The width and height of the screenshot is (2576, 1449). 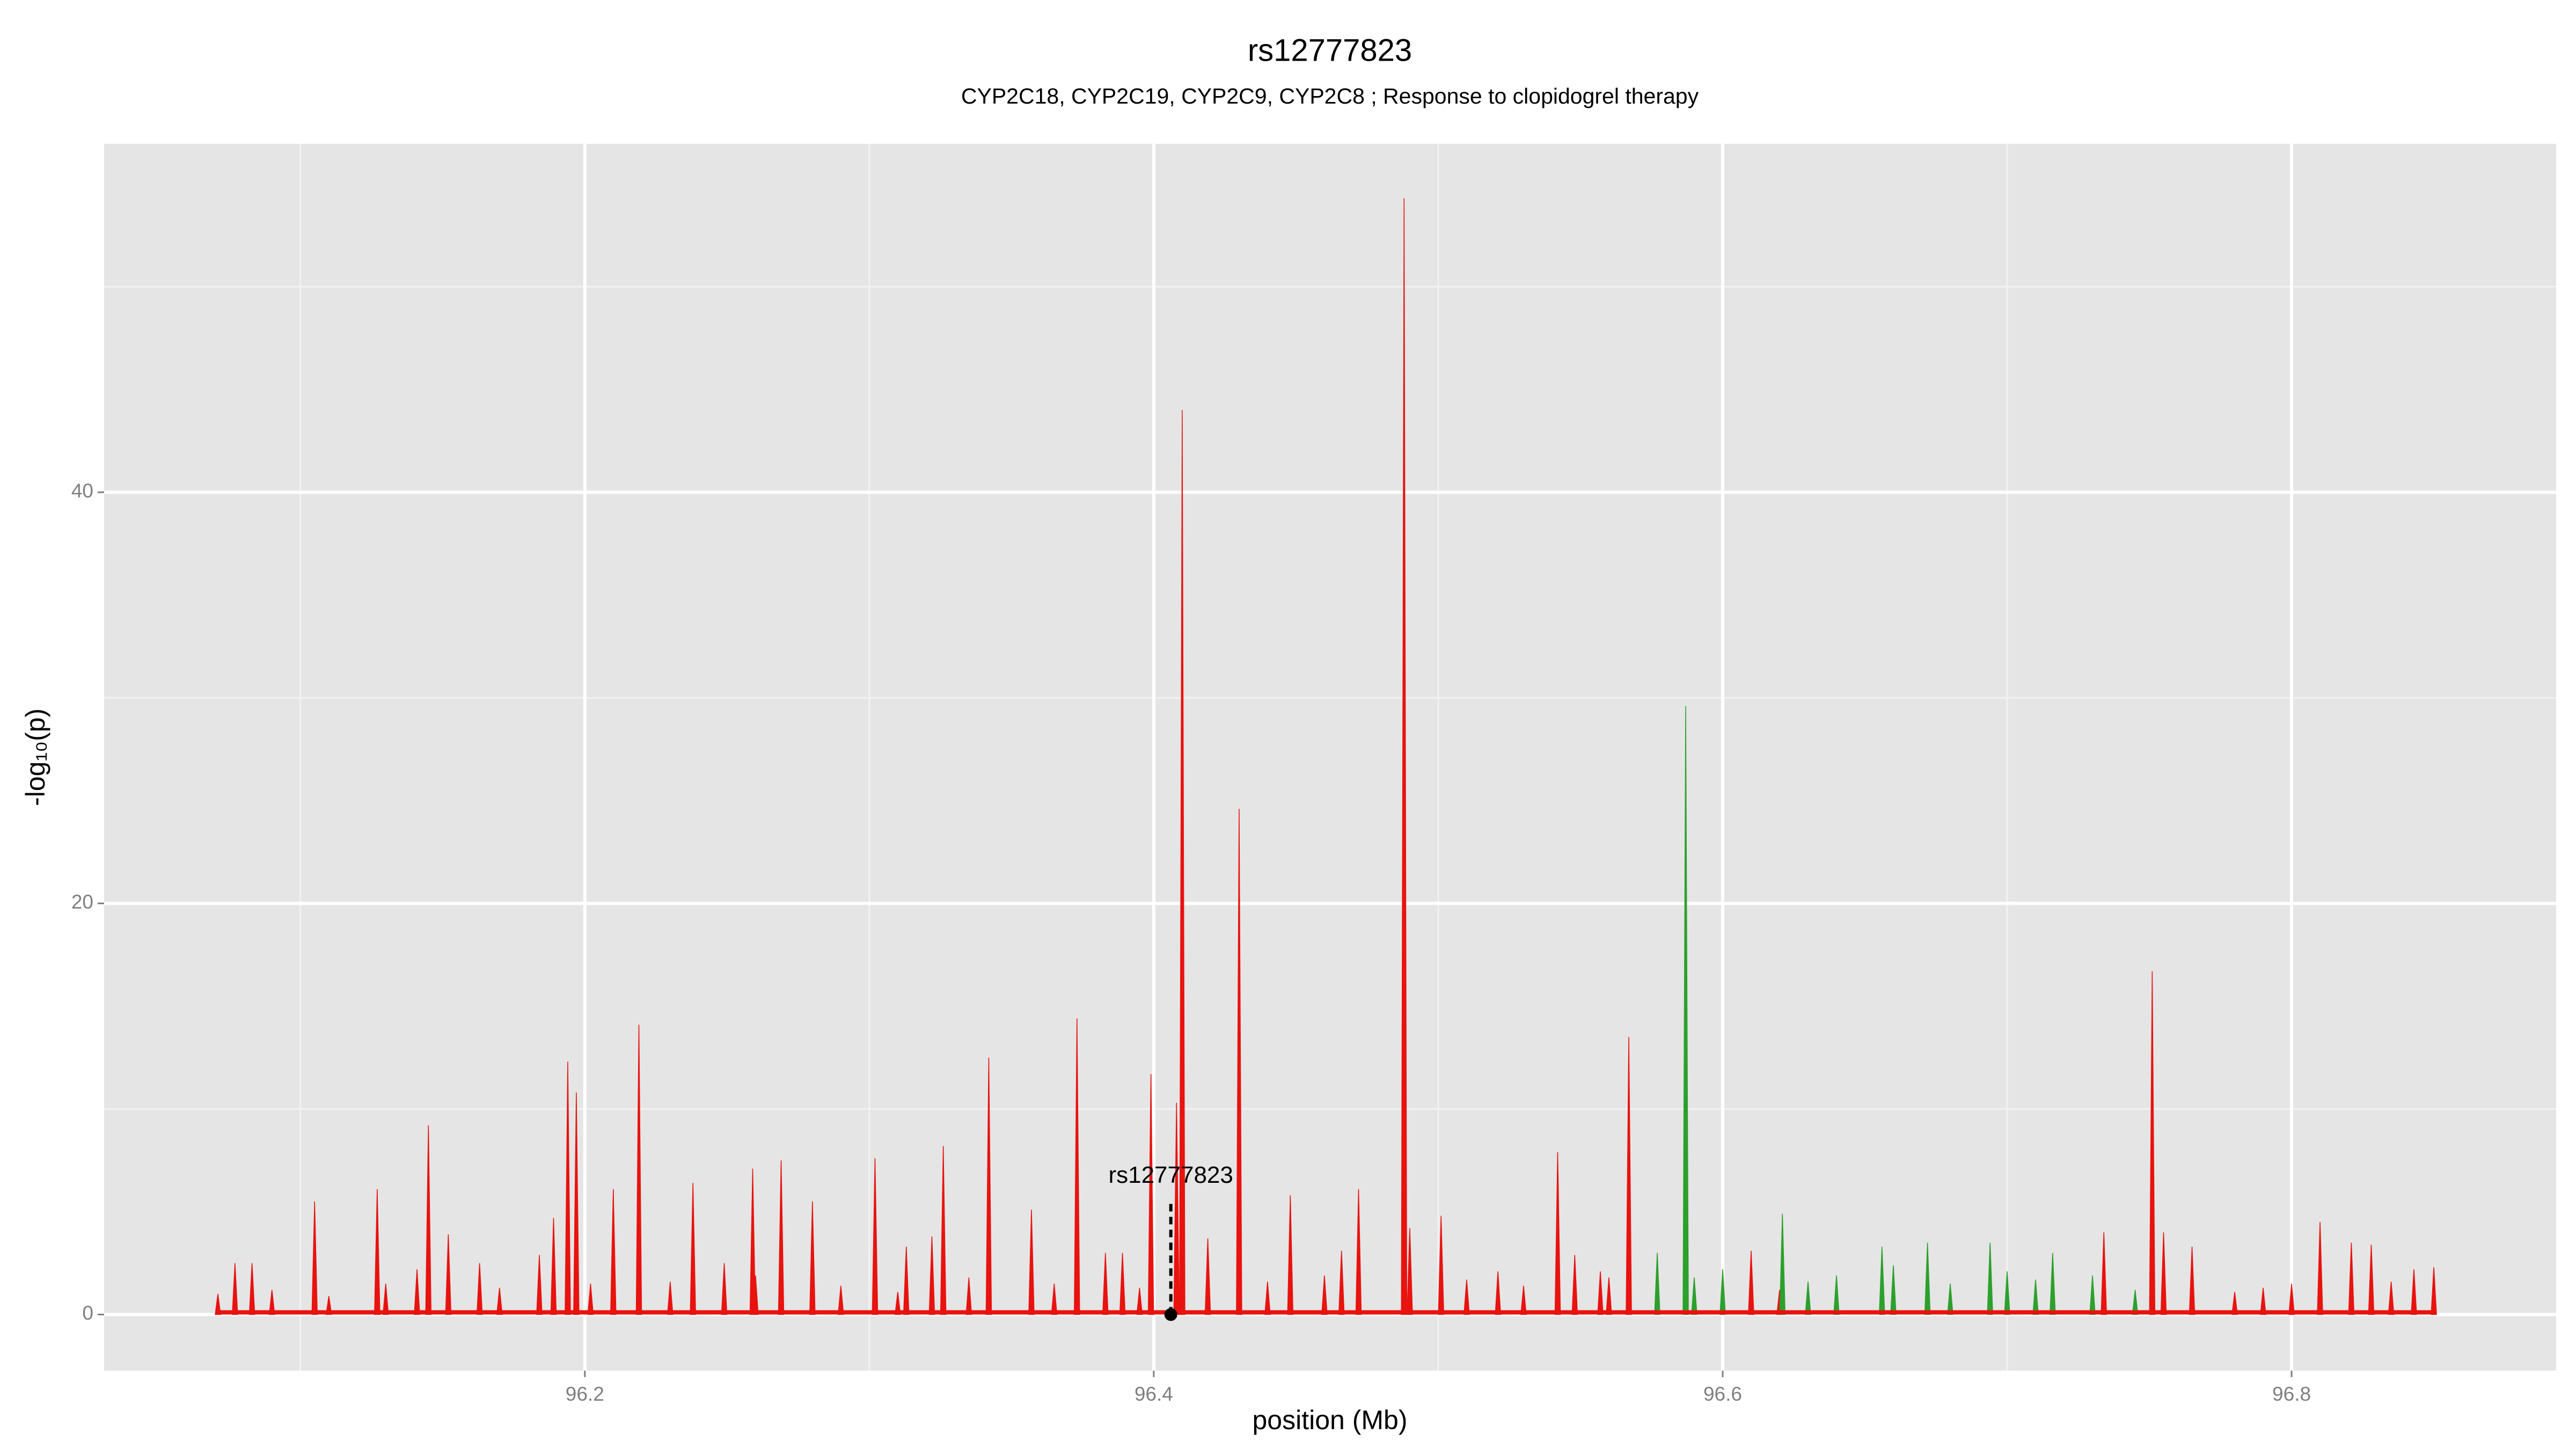 I want to click on y-tick-label: 0, so click(x=87, y=1313).